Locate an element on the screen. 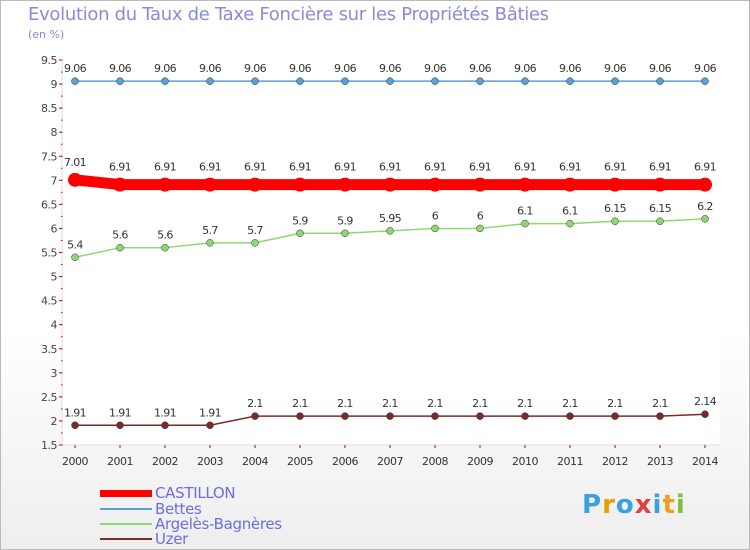  y-tick-label: 8.5 is located at coordinates (49, 108).